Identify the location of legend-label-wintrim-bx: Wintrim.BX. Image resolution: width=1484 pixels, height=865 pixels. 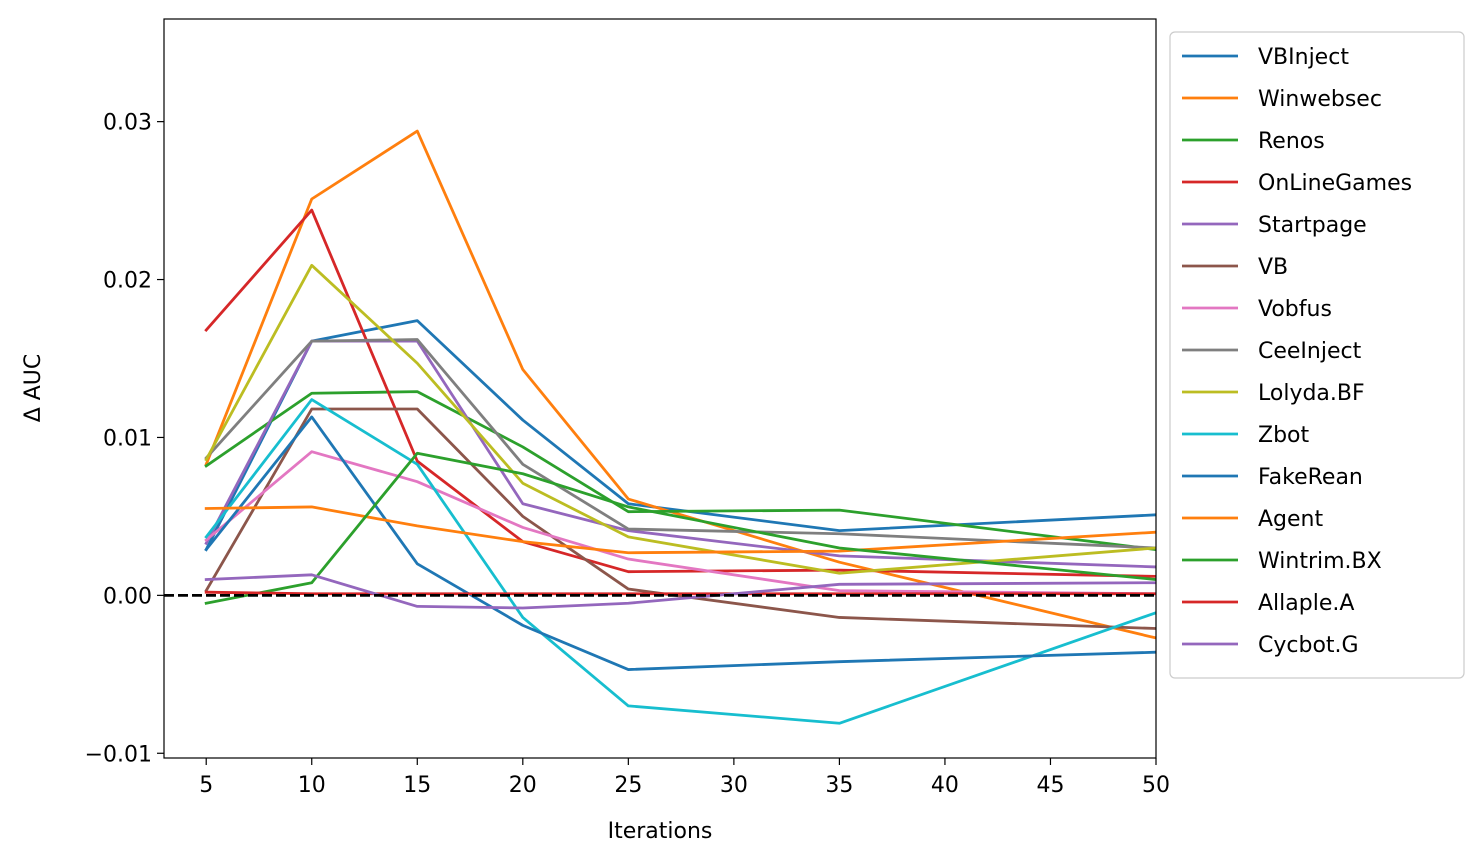
(1320, 561).